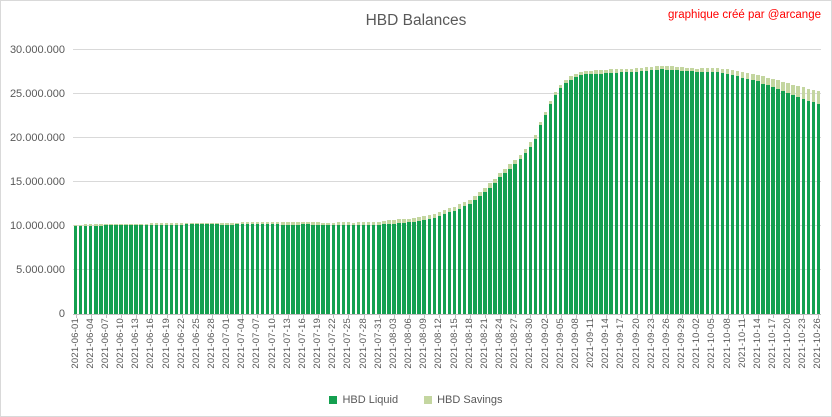 The height and width of the screenshot is (417, 832). Describe the element at coordinates (61, 314) in the screenshot. I see `y-tick-label: 0` at that location.